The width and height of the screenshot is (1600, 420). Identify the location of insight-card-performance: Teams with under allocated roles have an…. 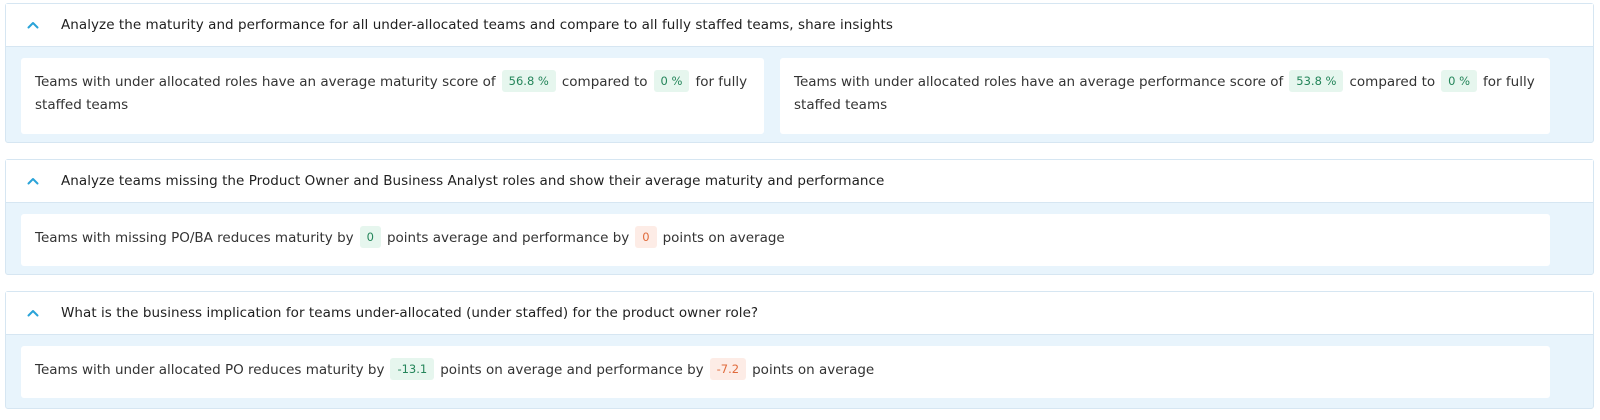
(1165, 96).